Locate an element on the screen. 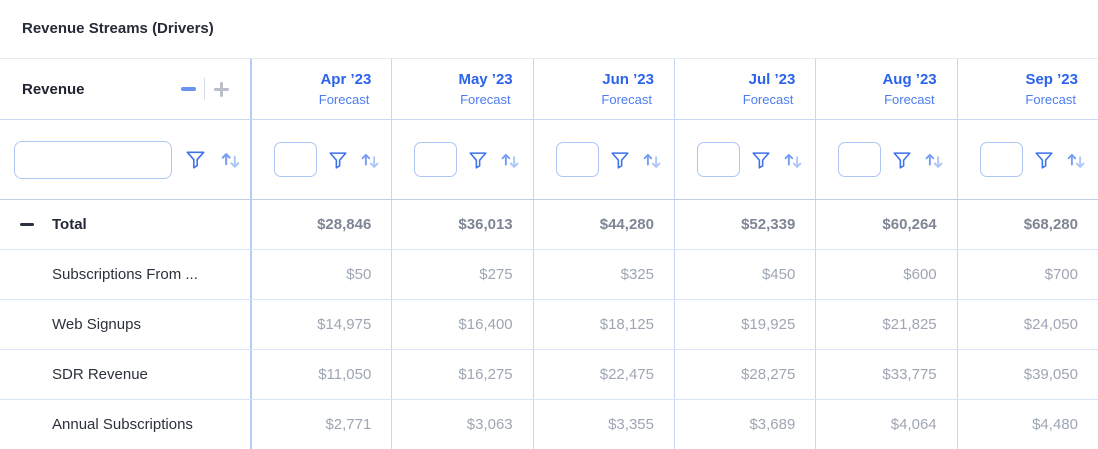 This screenshot has height=449, width=1098. value-cell: $18,125 is located at coordinates (603, 324).